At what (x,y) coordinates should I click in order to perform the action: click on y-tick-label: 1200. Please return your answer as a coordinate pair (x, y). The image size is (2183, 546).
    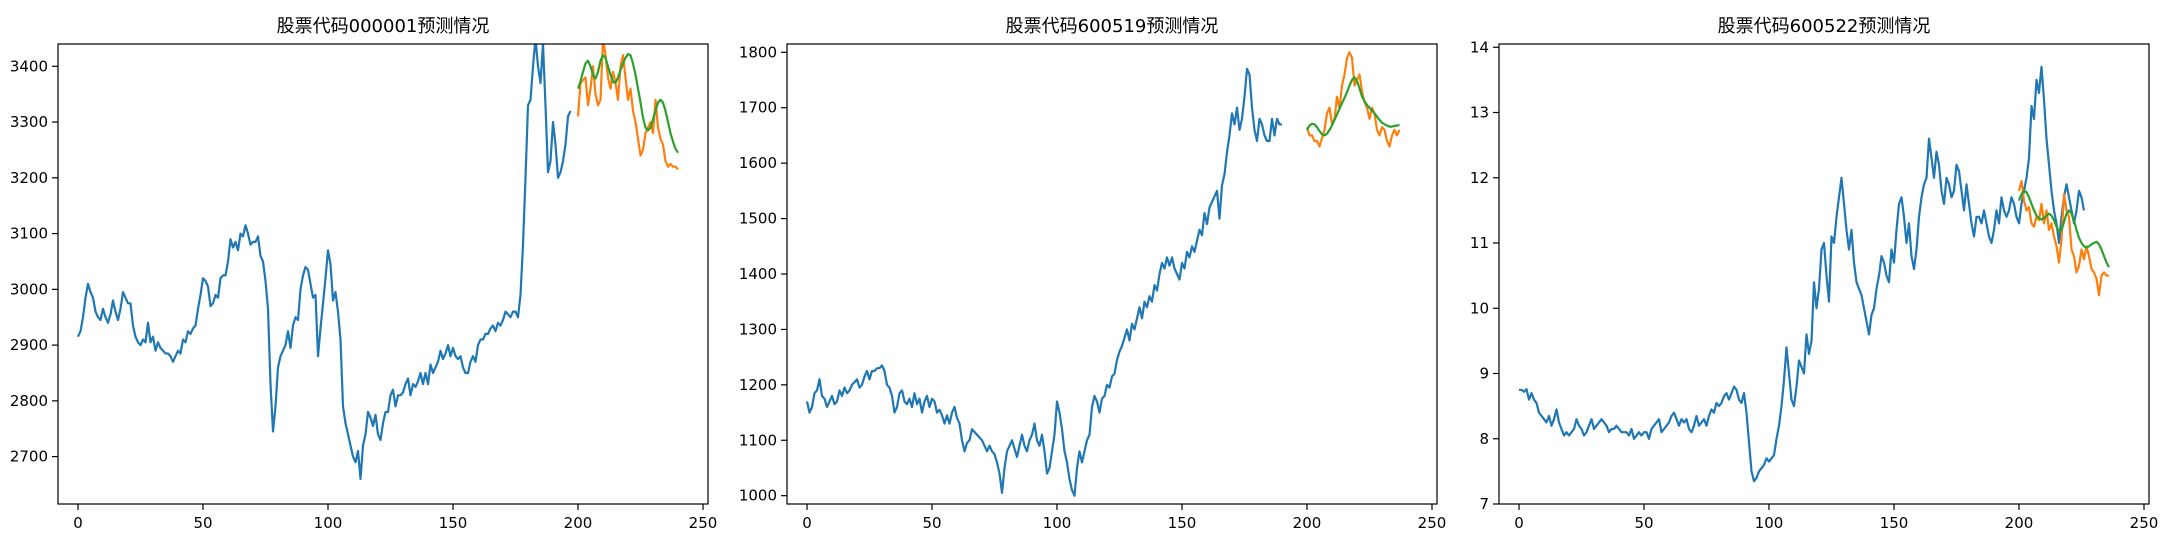
    Looking at the image, I should click on (758, 385).